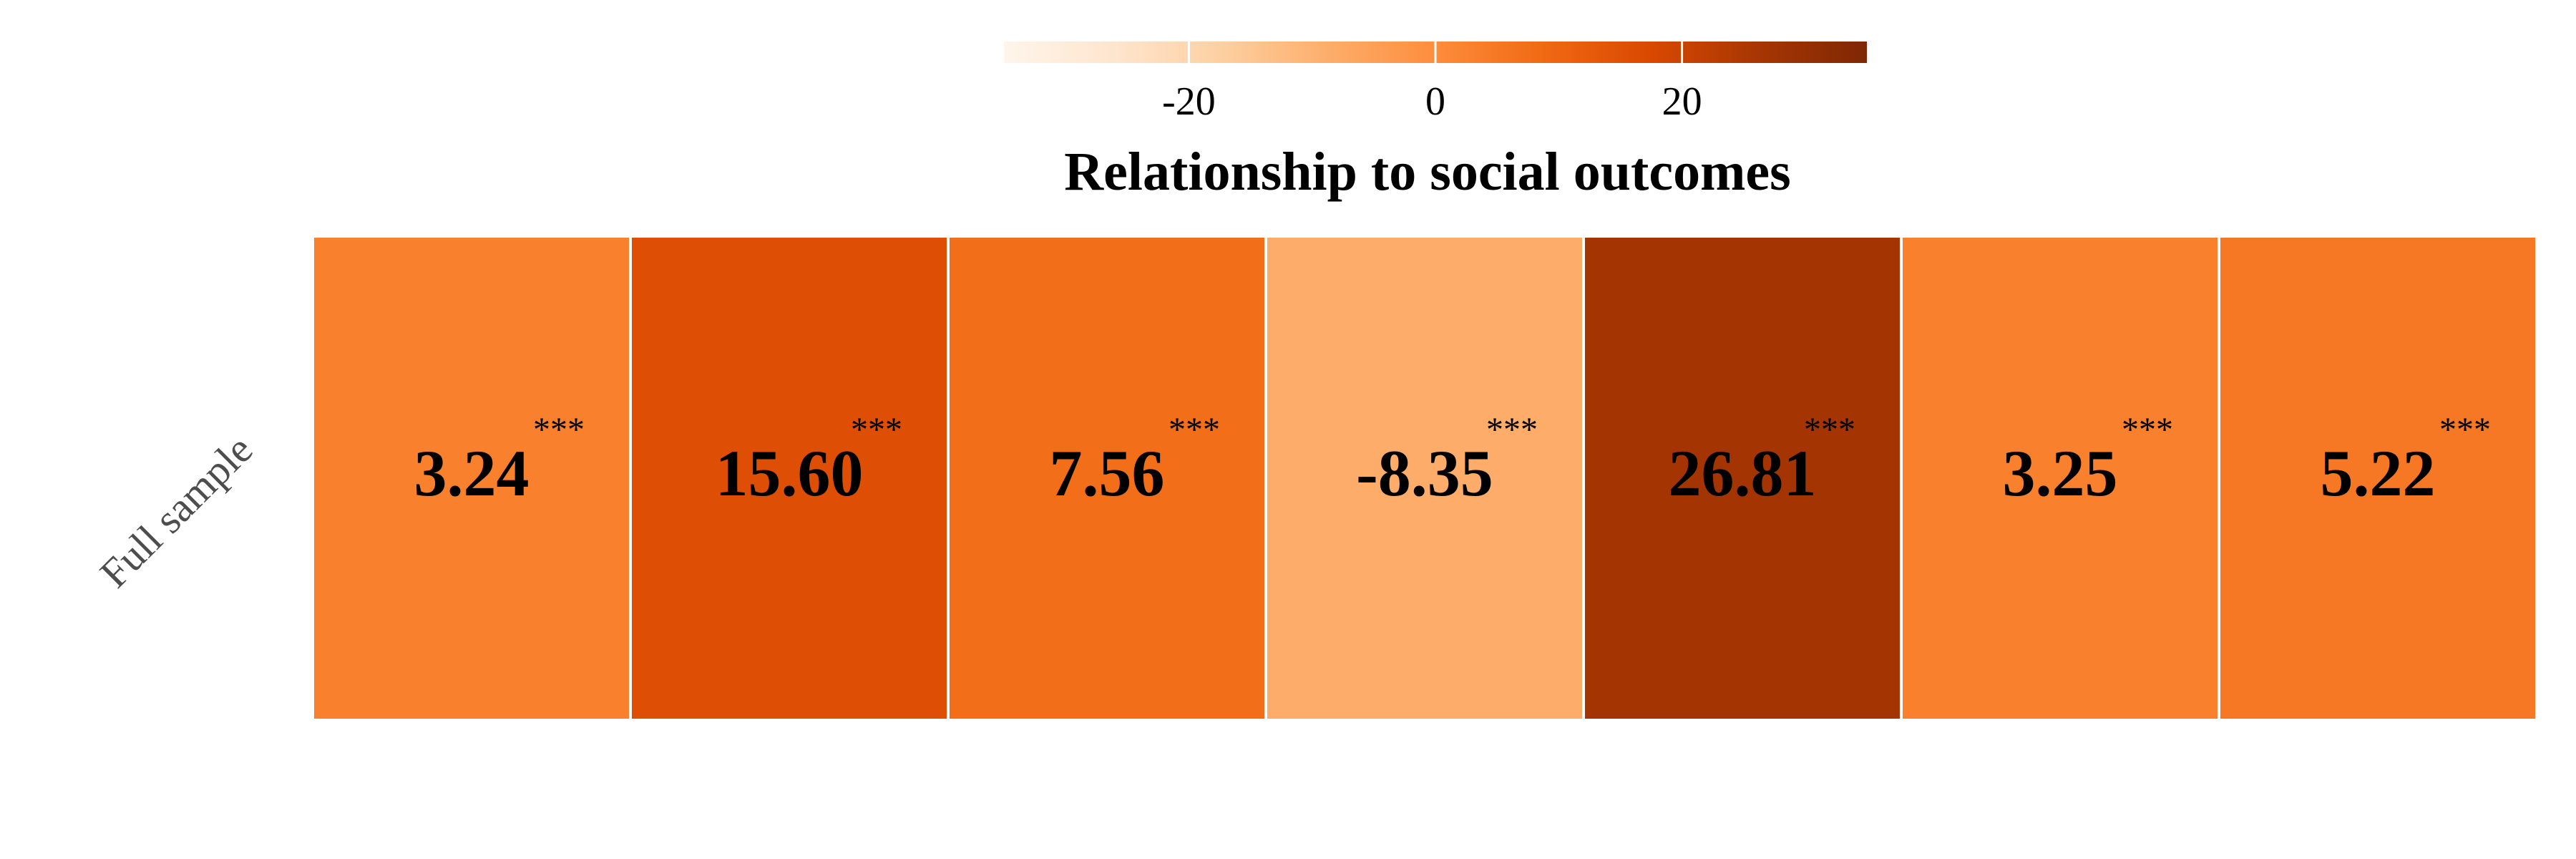 The height and width of the screenshot is (859, 2576). What do you see at coordinates (1189, 101) in the screenshot?
I see `colorbar-tick-label: -20` at bounding box center [1189, 101].